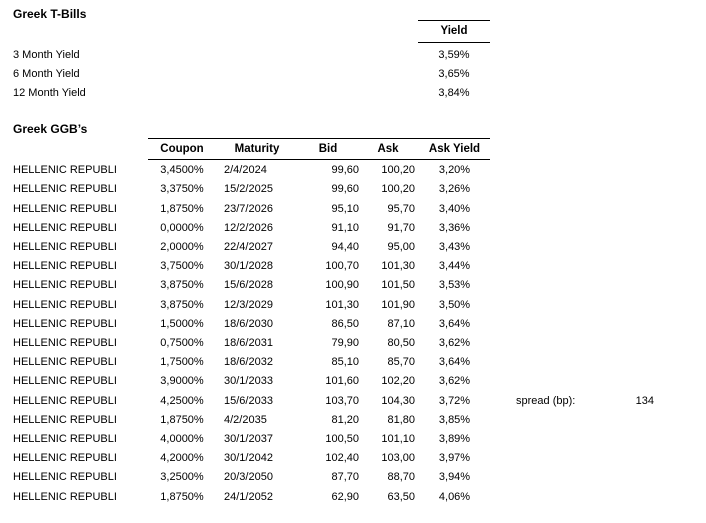 The width and height of the screenshot is (706, 523). Describe the element at coordinates (182, 362) in the screenshot. I see `bond-coupon-cell: 1,7500%` at that location.